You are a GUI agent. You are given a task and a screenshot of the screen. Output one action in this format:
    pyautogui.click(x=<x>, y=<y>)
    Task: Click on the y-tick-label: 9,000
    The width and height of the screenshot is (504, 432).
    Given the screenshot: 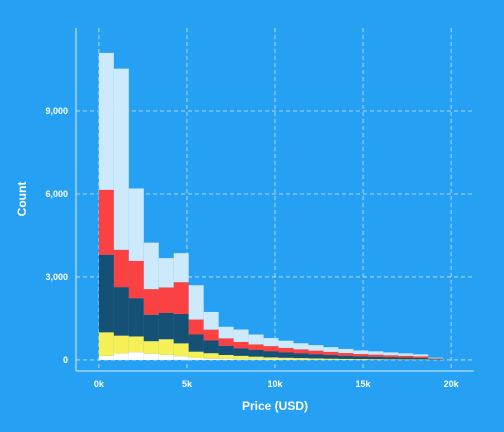 What is the action you would take?
    pyautogui.click(x=56, y=111)
    